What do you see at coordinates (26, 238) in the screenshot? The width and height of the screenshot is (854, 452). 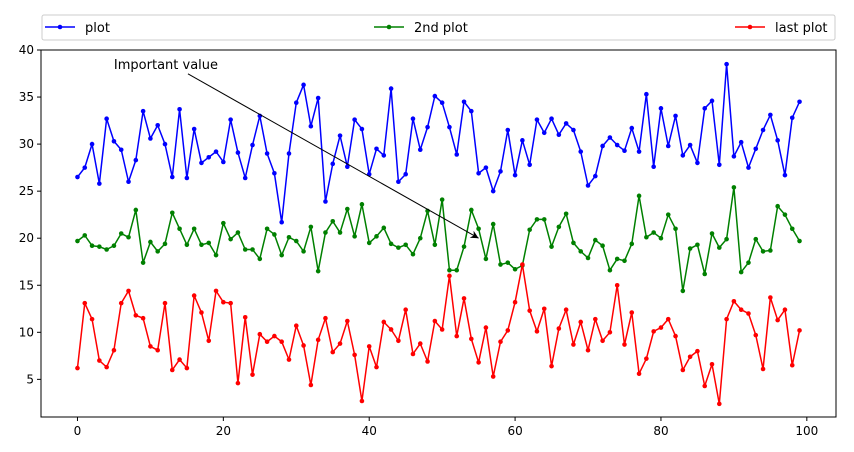 I see `y-tick-label: 20` at bounding box center [26, 238].